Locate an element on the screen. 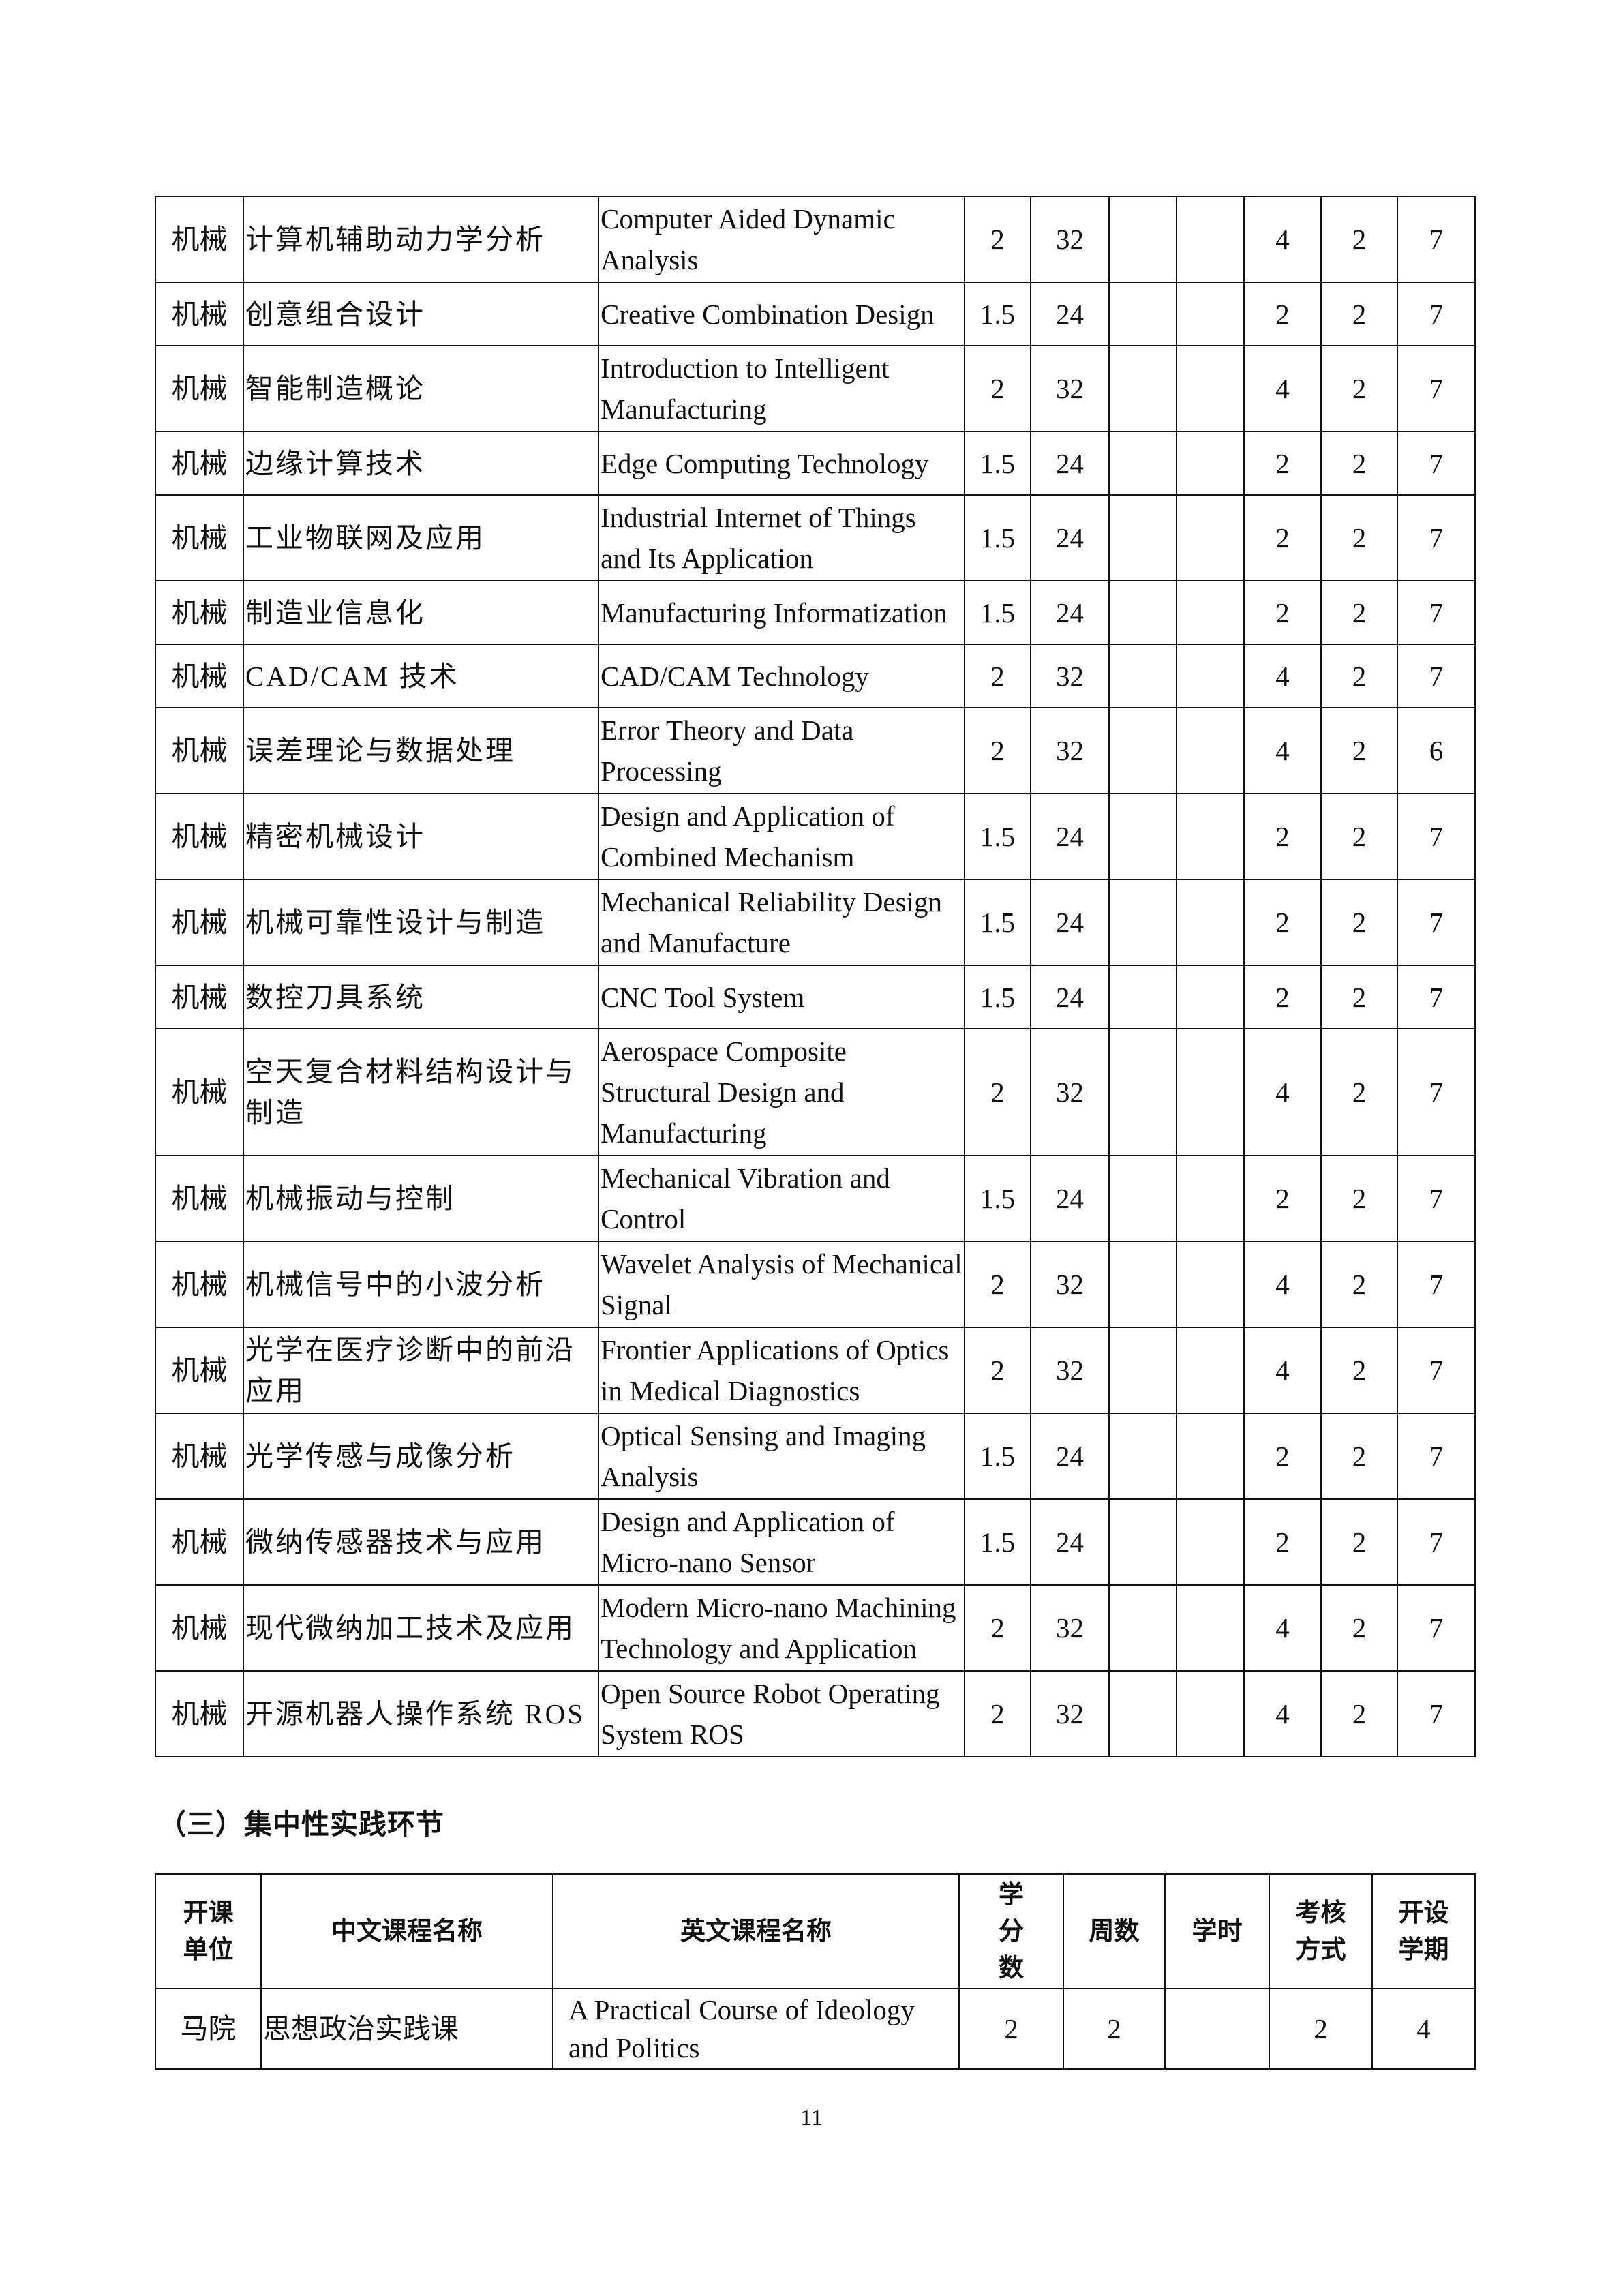  chinese-name-cell: 开源机器人操作系统 ROS is located at coordinates (421, 1713).